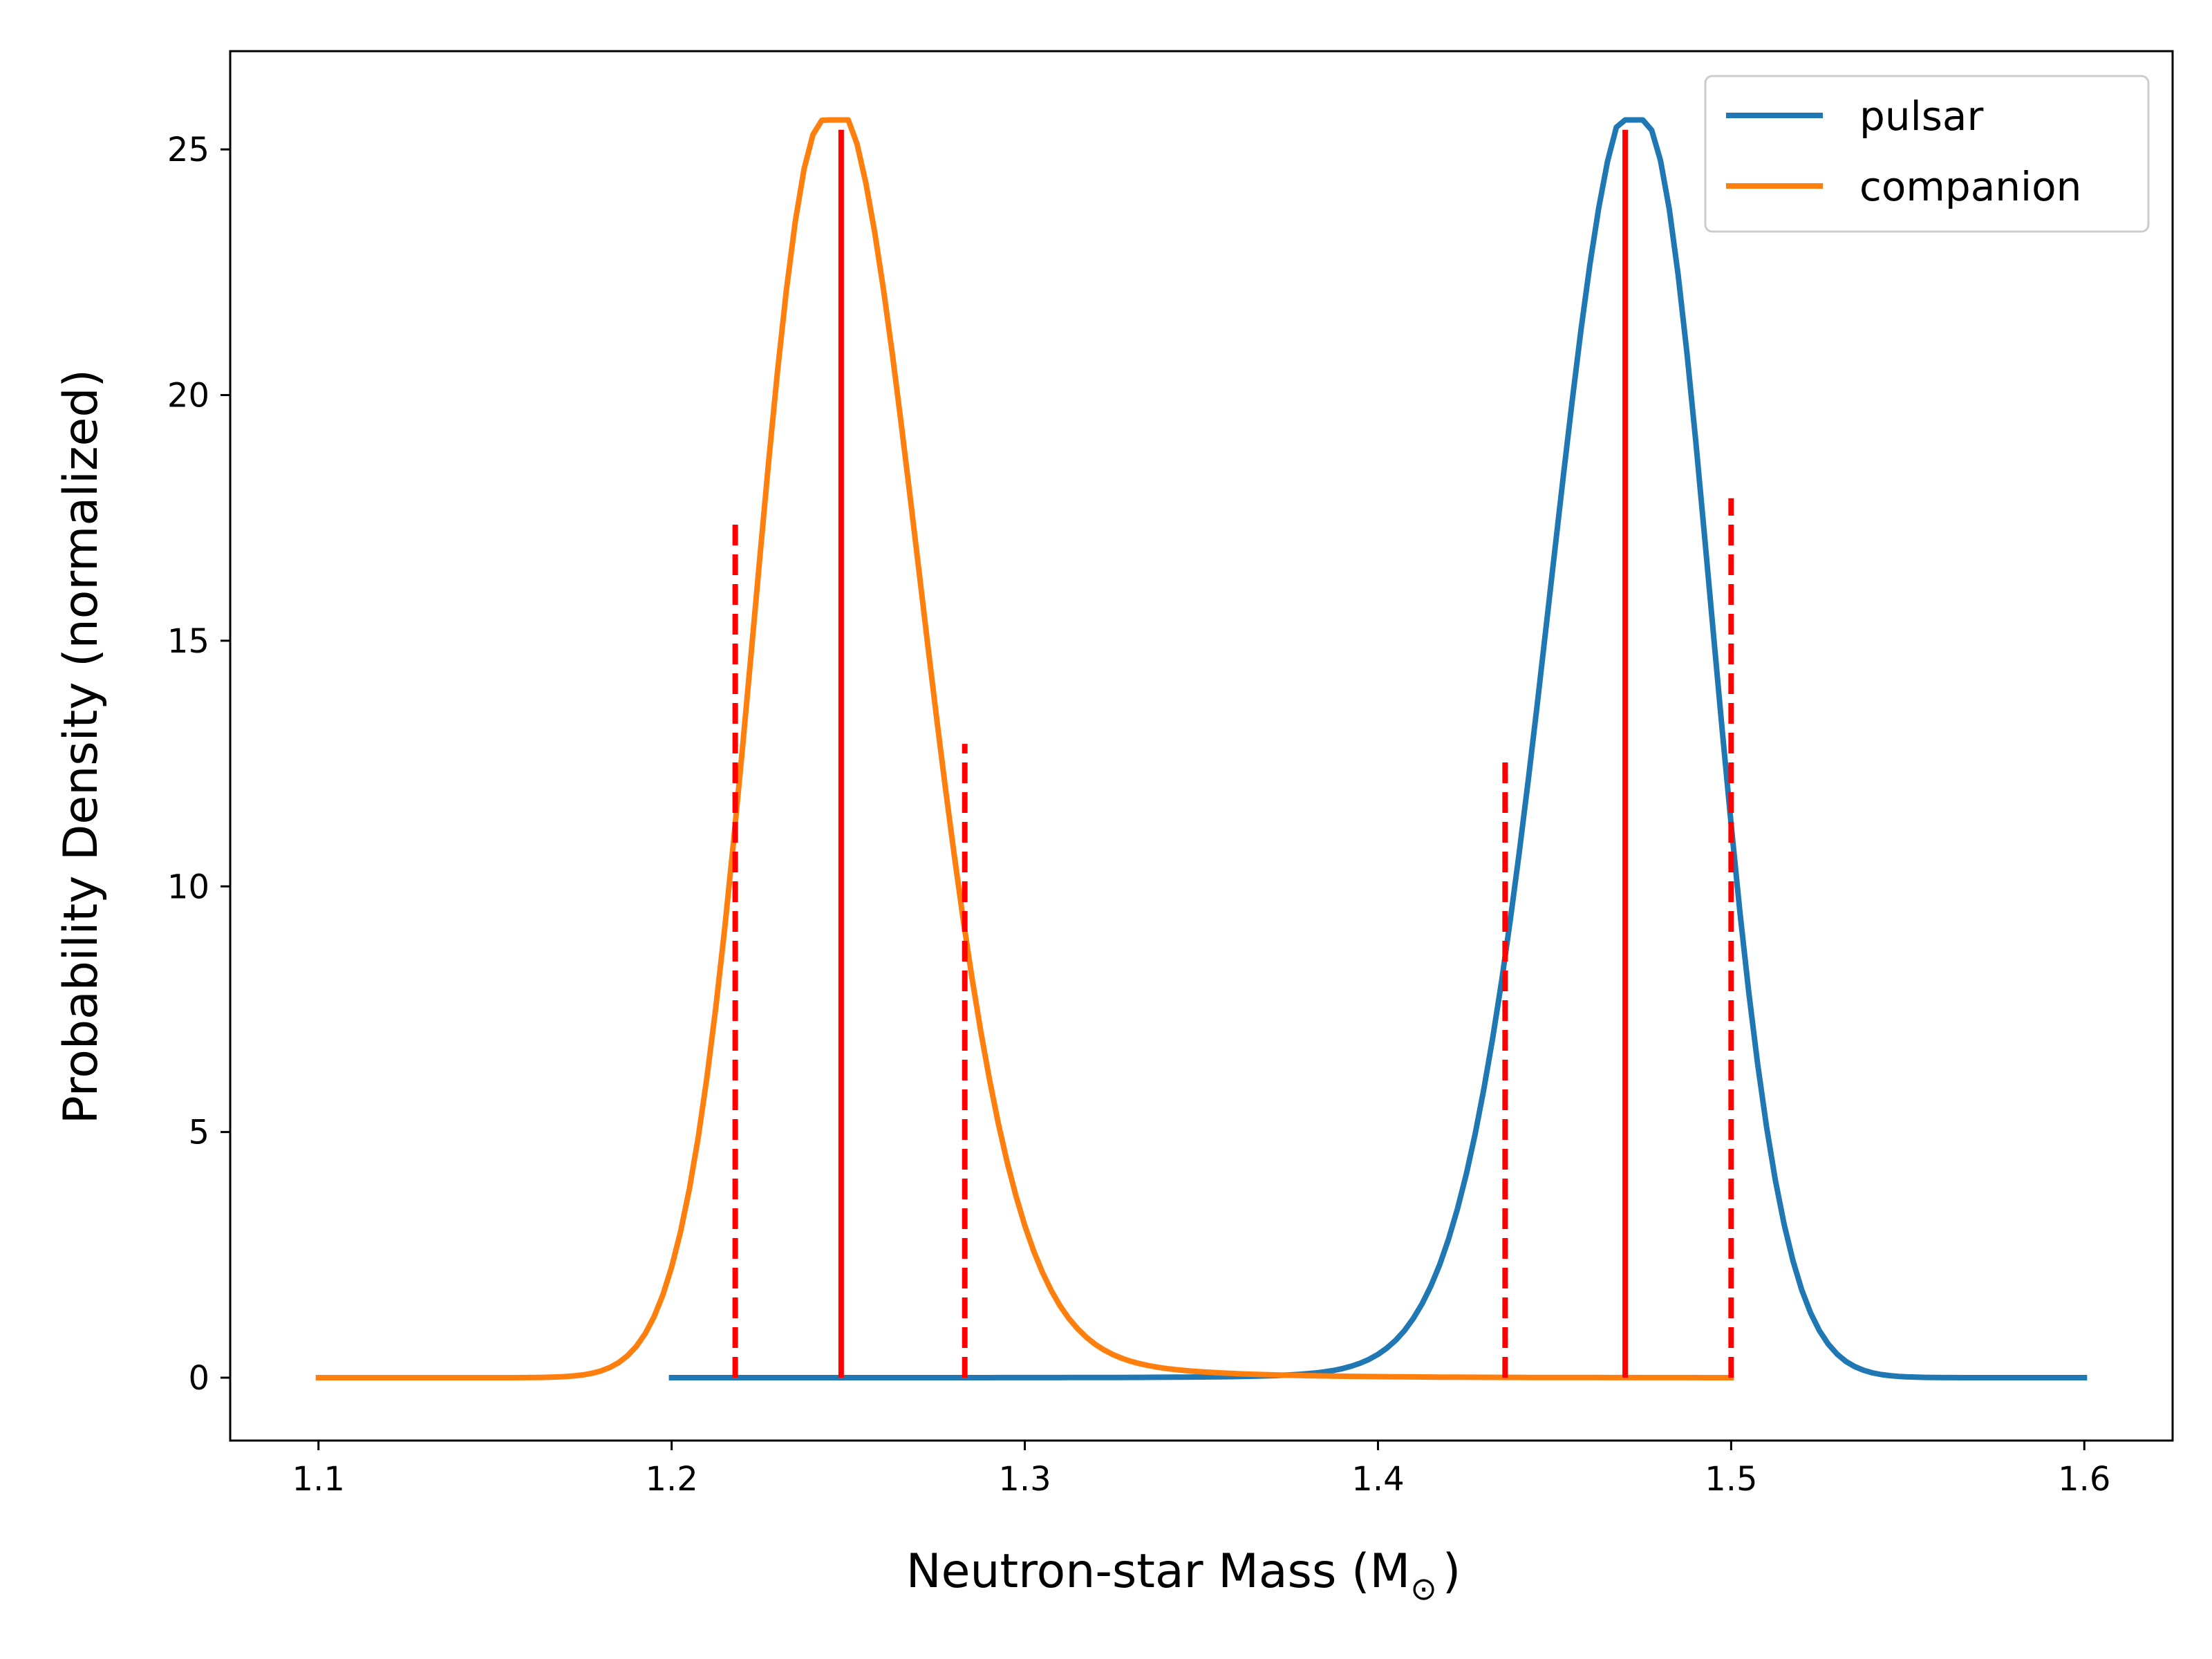 The width and height of the screenshot is (2212, 1659). What do you see at coordinates (1377, 1479) in the screenshot?
I see `x-tick-label-1.4: 1.4` at bounding box center [1377, 1479].